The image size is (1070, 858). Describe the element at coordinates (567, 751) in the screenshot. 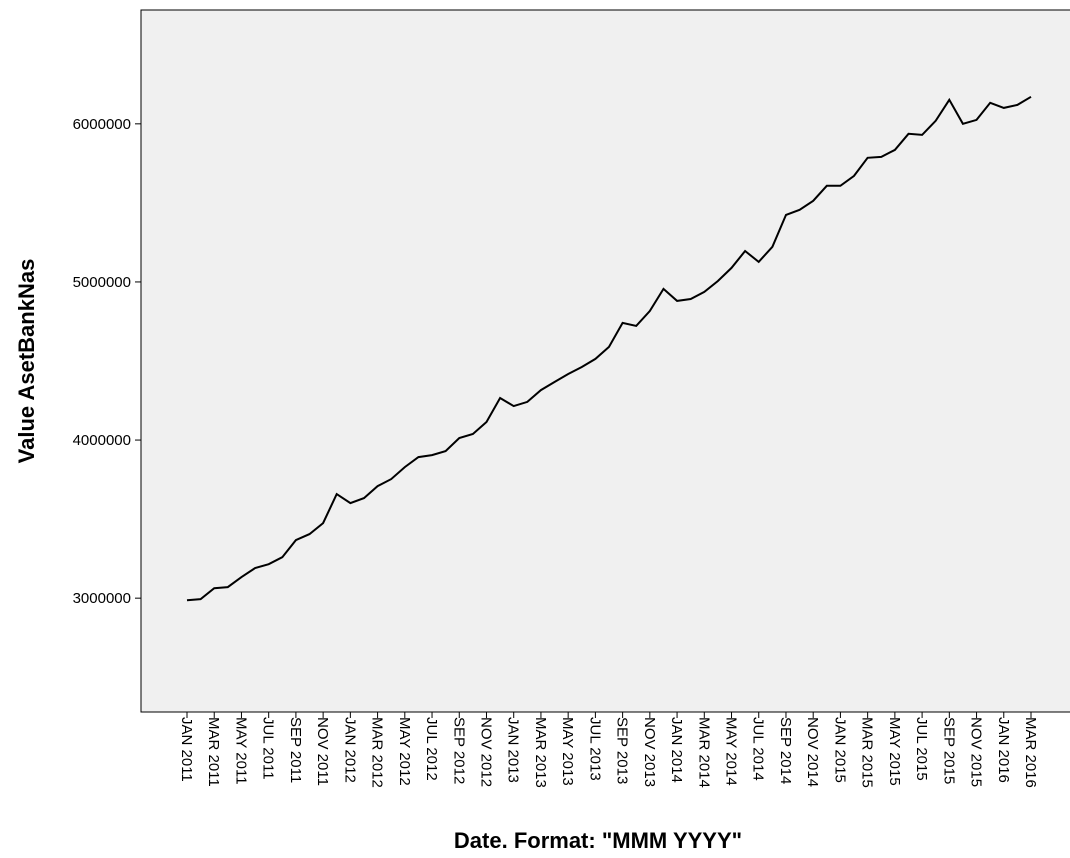

I see `x-tick-label: MAY 2013` at that location.